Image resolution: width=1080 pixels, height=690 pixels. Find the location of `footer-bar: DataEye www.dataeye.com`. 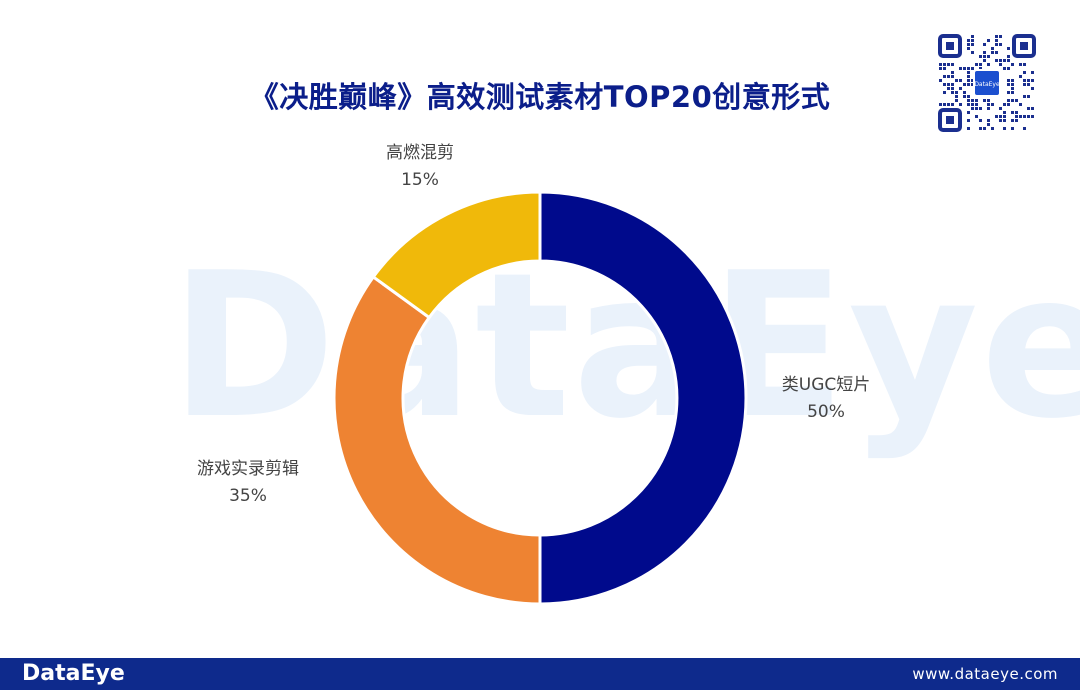

footer-bar: DataEye www.dataeye.com is located at coordinates (540, 674).